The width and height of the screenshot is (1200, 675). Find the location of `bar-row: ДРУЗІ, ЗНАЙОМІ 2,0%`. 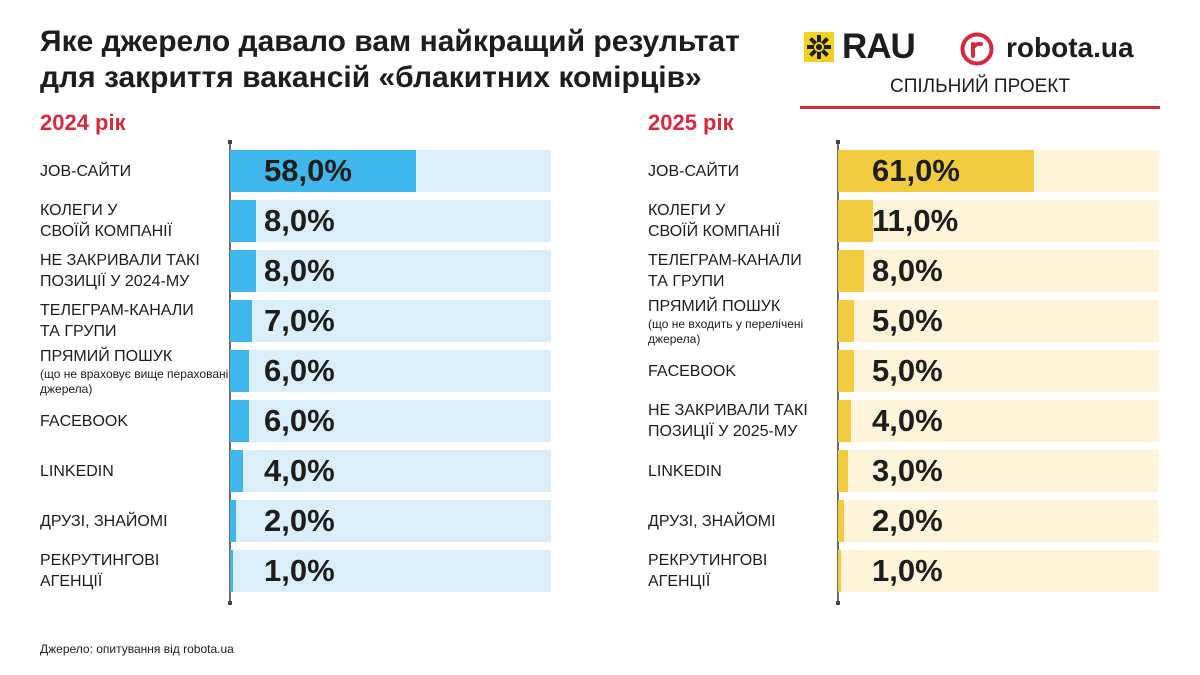

bar-row: ДРУЗІ, ЗНАЙОМІ 2,0% is located at coordinates (300, 521).